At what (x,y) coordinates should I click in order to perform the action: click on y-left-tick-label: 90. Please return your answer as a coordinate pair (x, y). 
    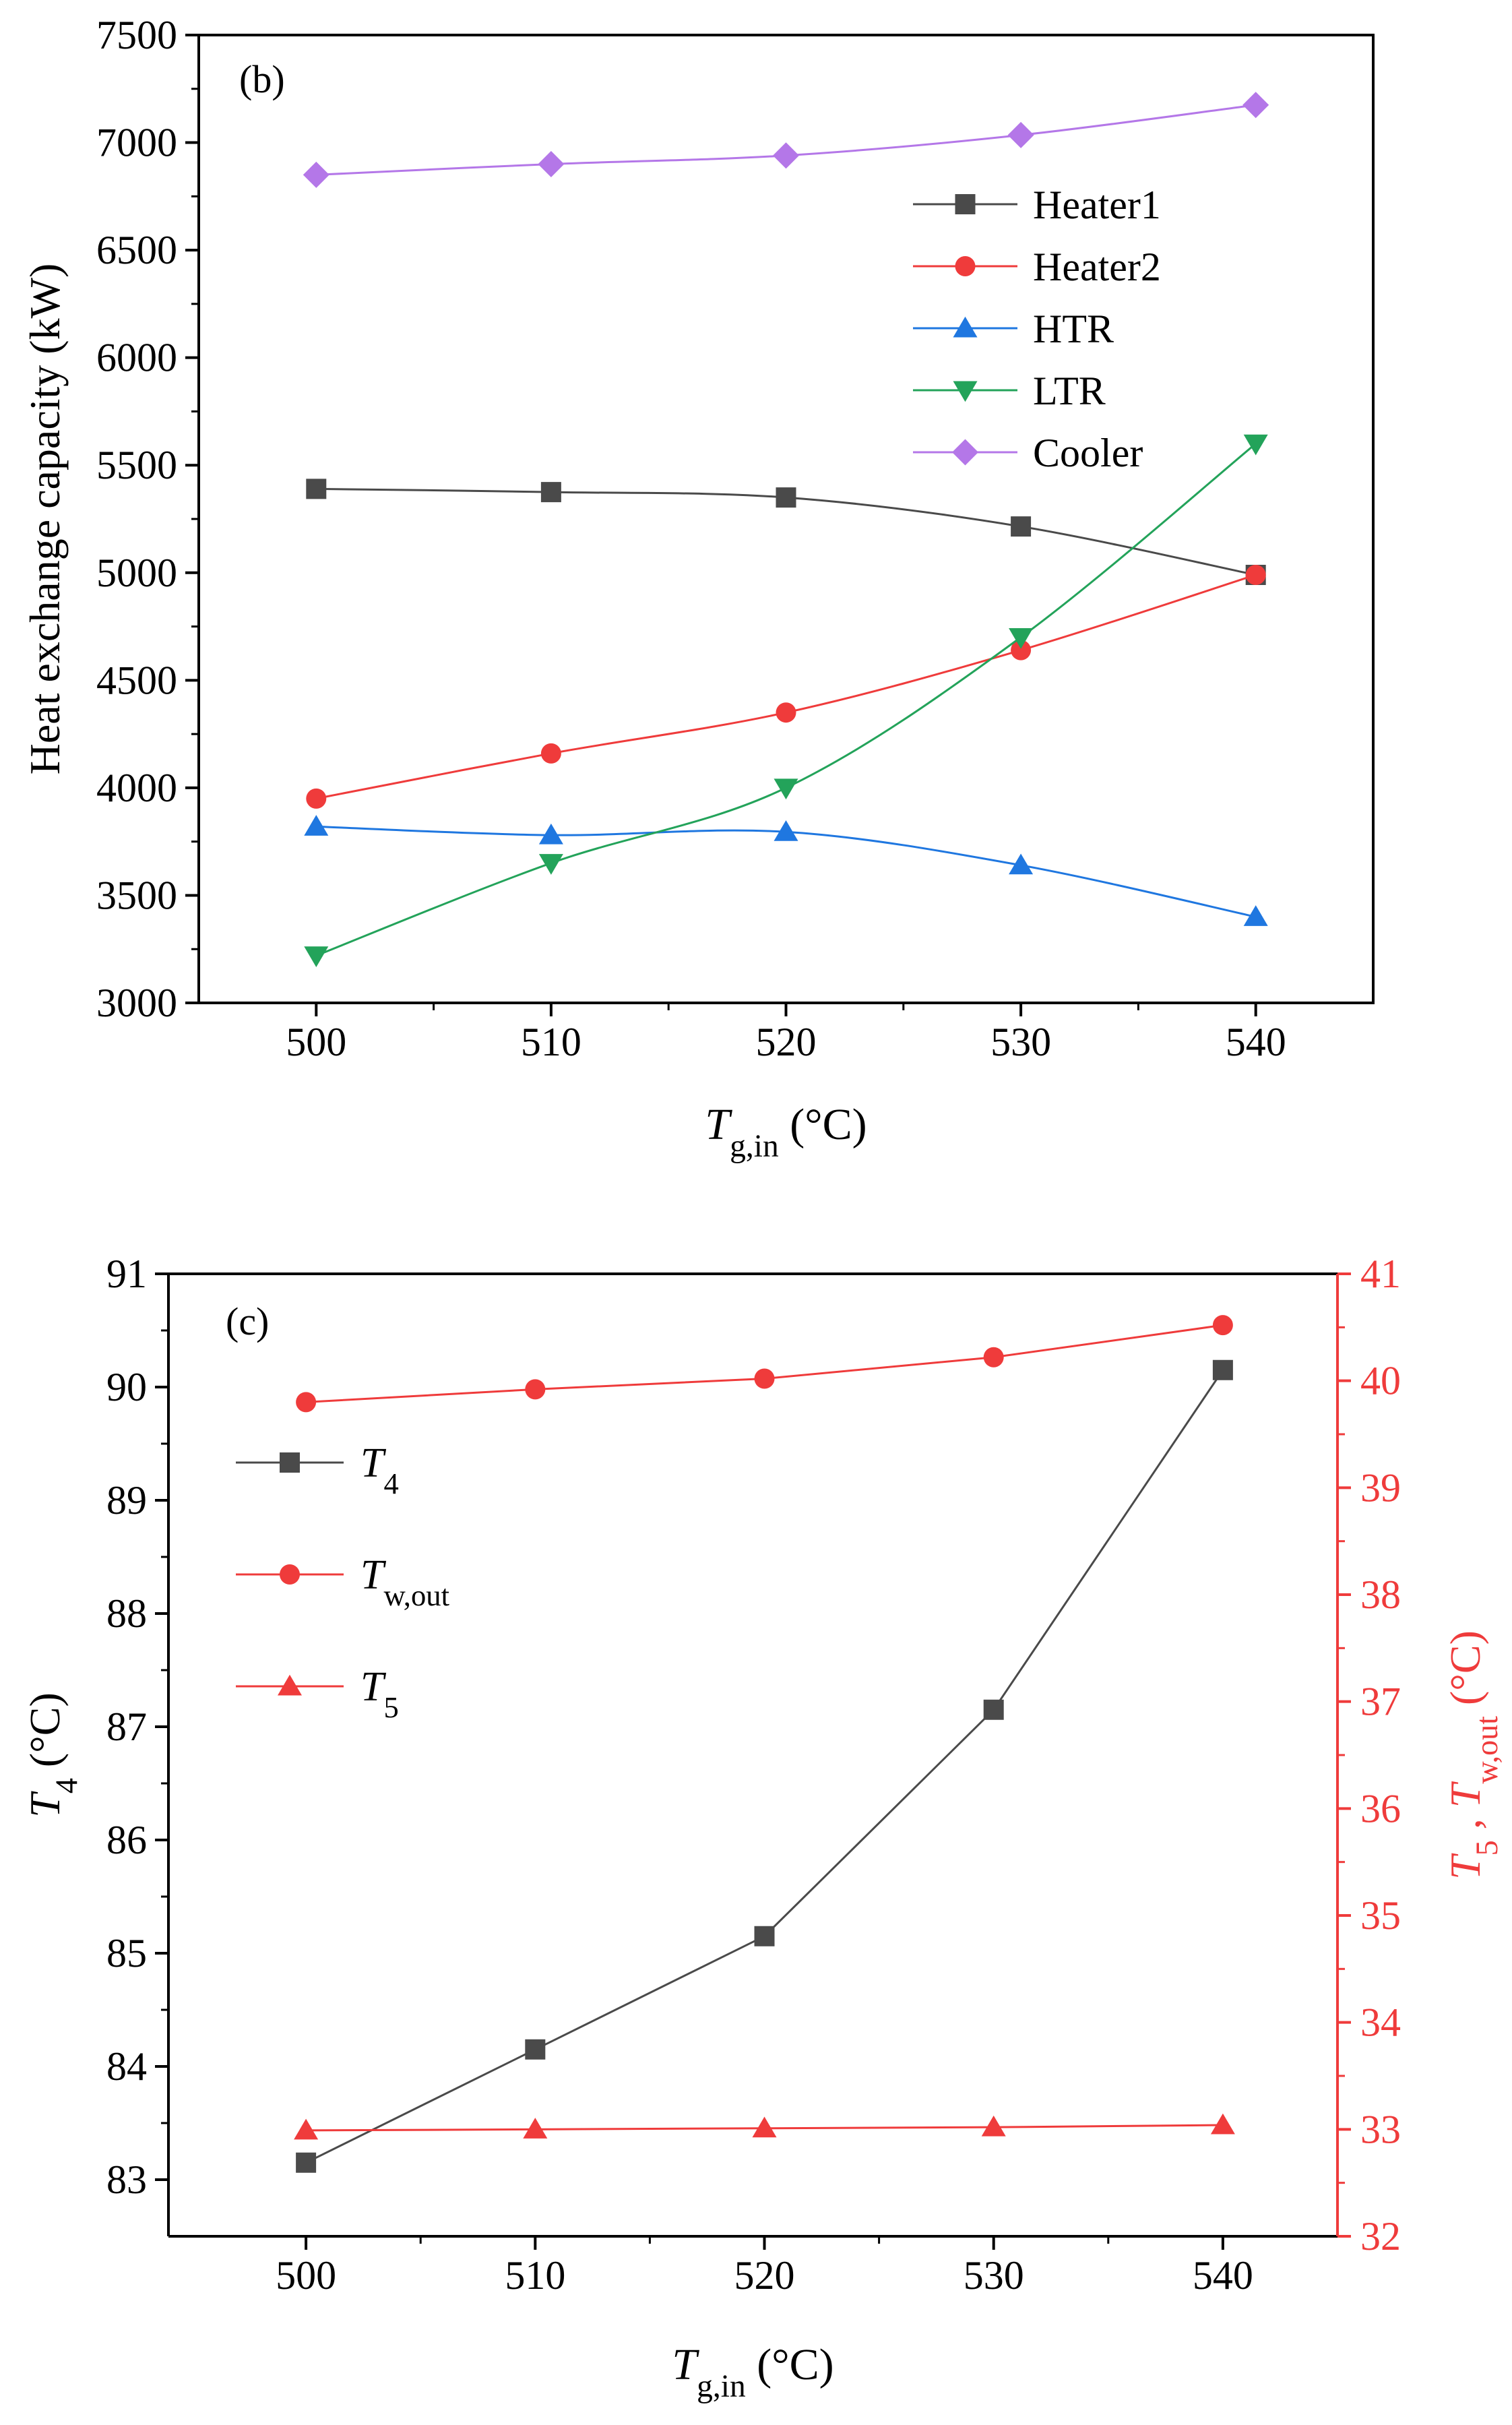
    Looking at the image, I should click on (126, 1387).